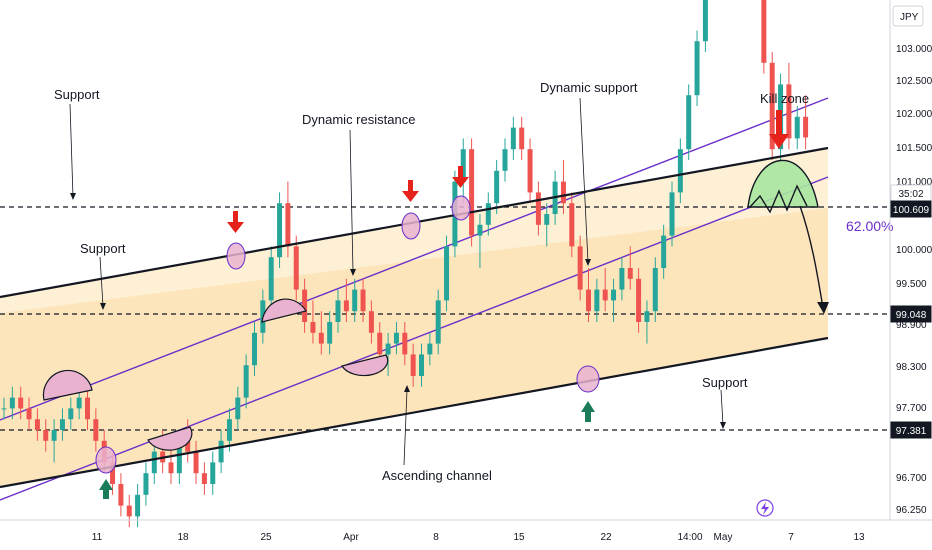 This screenshot has width=932, height=550. Describe the element at coordinates (71, 150) in the screenshot. I see `pointer-support-top` at that location.